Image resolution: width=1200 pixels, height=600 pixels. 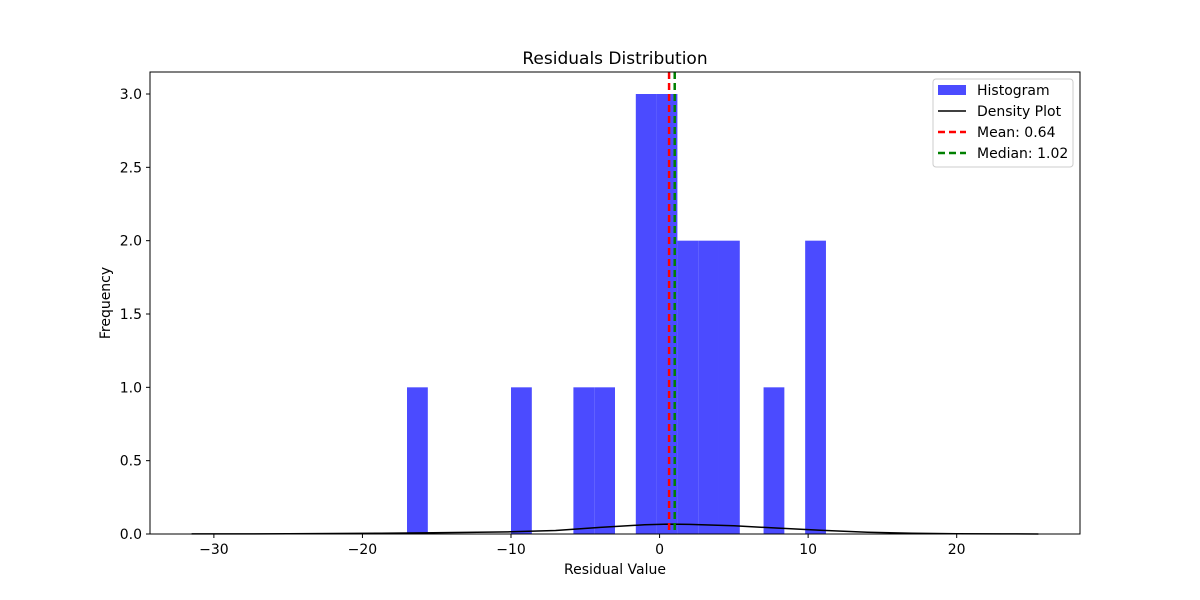 What do you see at coordinates (511, 550) in the screenshot?
I see `x-tick-label: −10` at bounding box center [511, 550].